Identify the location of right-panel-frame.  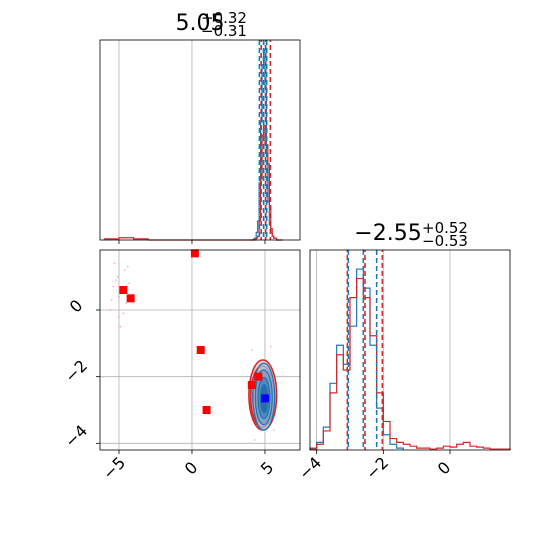
(410, 350).